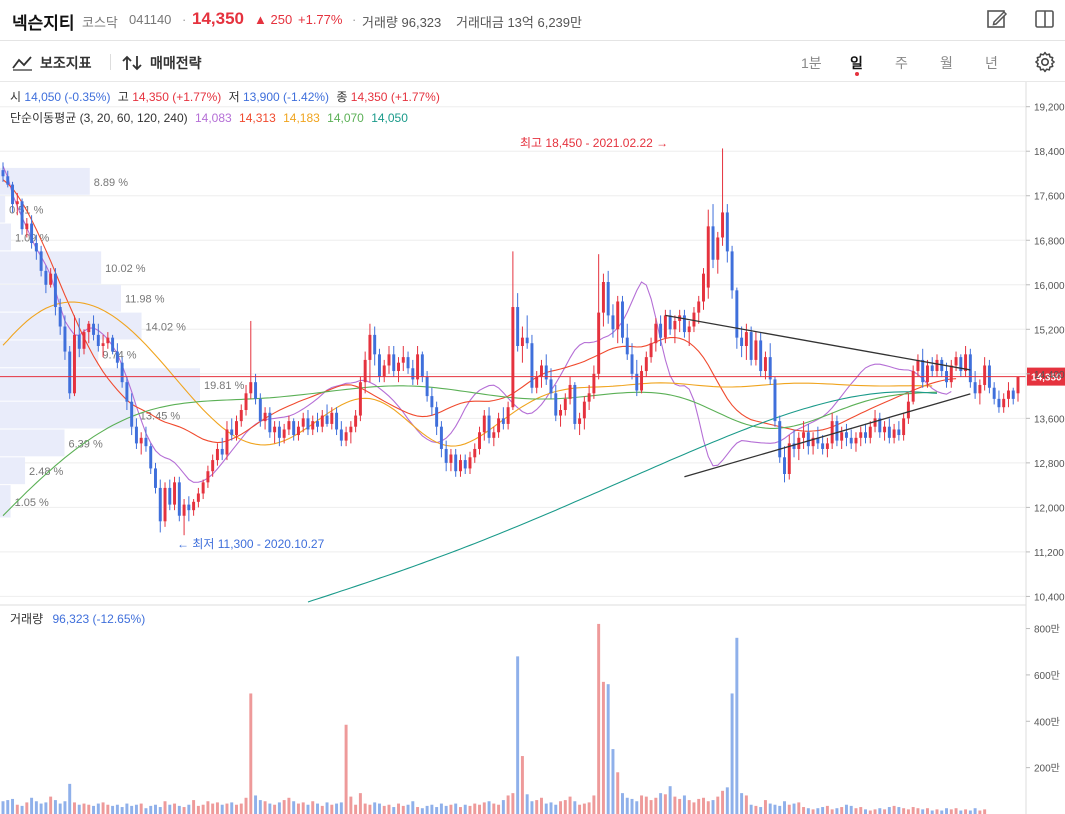  What do you see at coordinates (52, 63) in the screenshot?
I see `indicator-button: 보조지표` at bounding box center [52, 63].